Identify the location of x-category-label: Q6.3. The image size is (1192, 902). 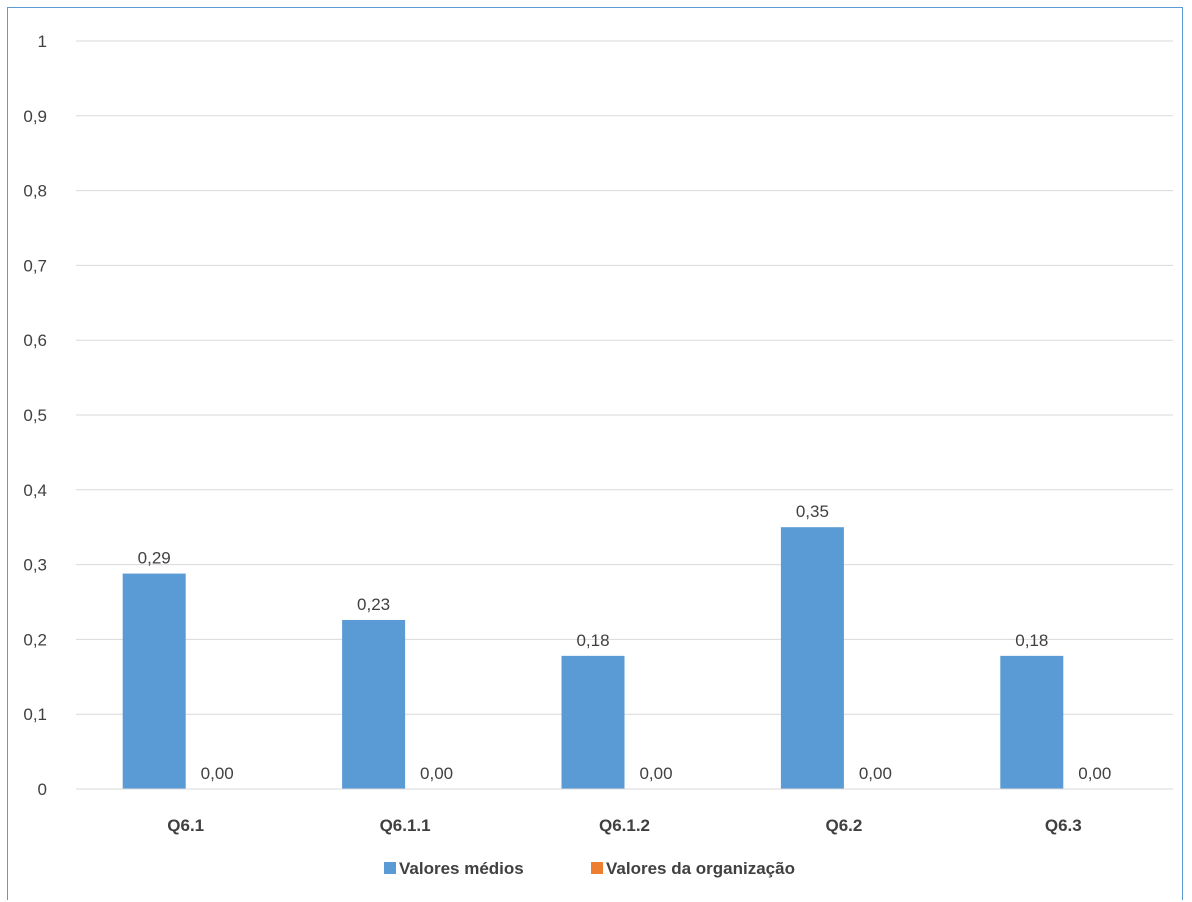
(1063, 825).